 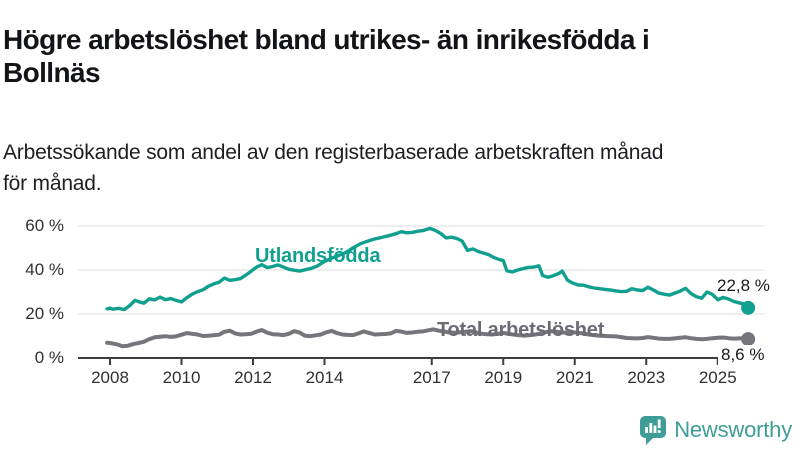 What do you see at coordinates (181, 377) in the screenshot?
I see `x-tick-label-2010: 2010` at bounding box center [181, 377].